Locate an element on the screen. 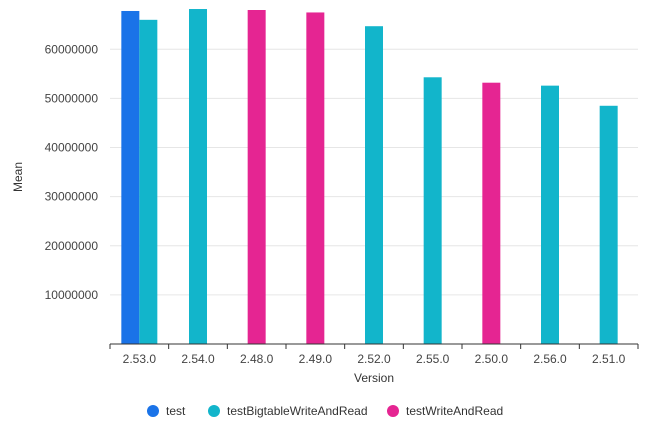 This screenshot has height=442, width=650. x-tick-label: 2.54.0 is located at coordinates (198, 359).